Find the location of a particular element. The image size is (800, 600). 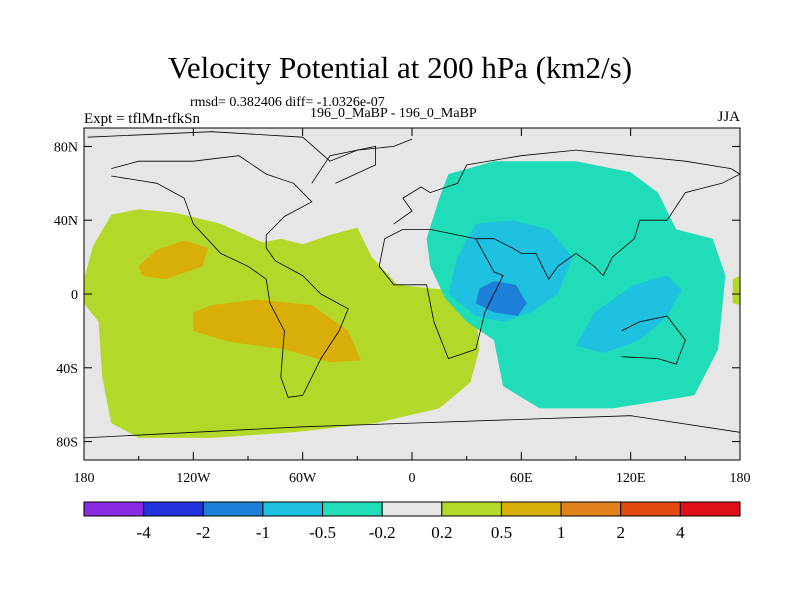

x-tick-label: 60E is located at coordinates (521, 478).